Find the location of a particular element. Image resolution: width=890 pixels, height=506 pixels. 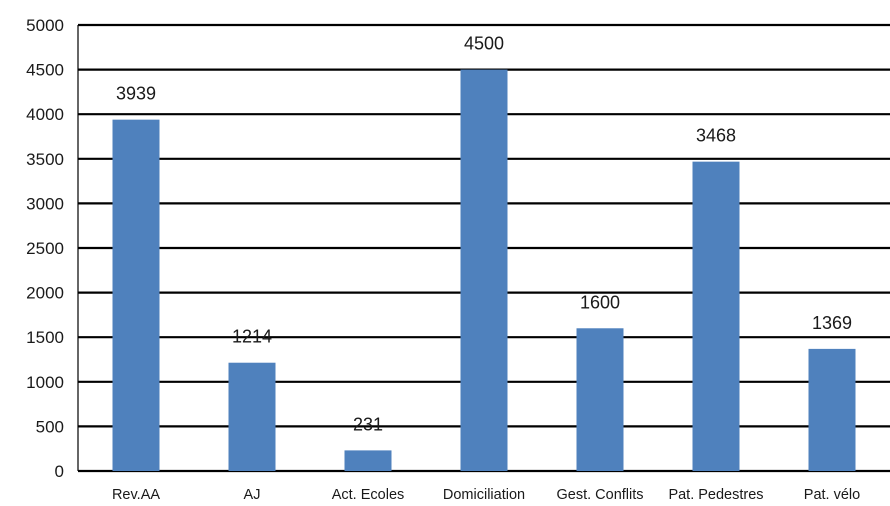

x-category-label: Pat. vélo is located at coordinates (832, 495).